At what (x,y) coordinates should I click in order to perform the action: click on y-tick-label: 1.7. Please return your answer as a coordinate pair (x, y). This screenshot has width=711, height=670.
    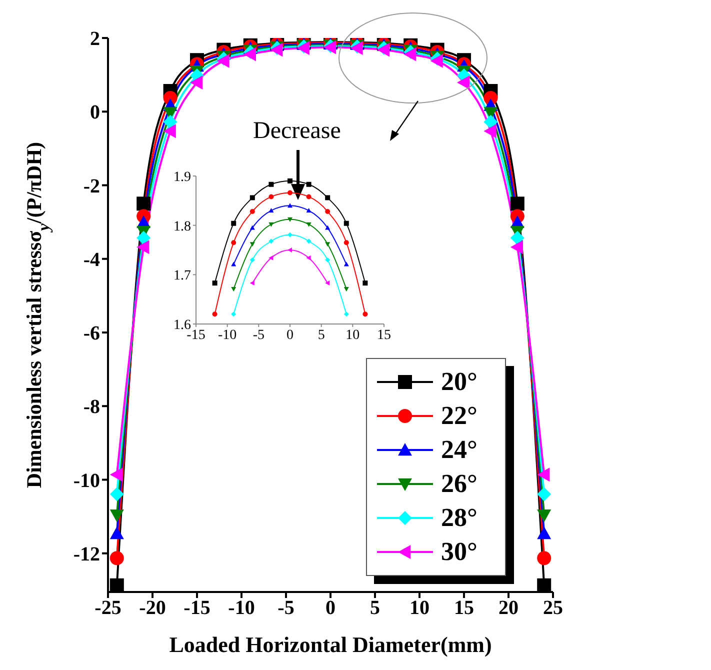
    Looking at the image, I should click on (182, 276).